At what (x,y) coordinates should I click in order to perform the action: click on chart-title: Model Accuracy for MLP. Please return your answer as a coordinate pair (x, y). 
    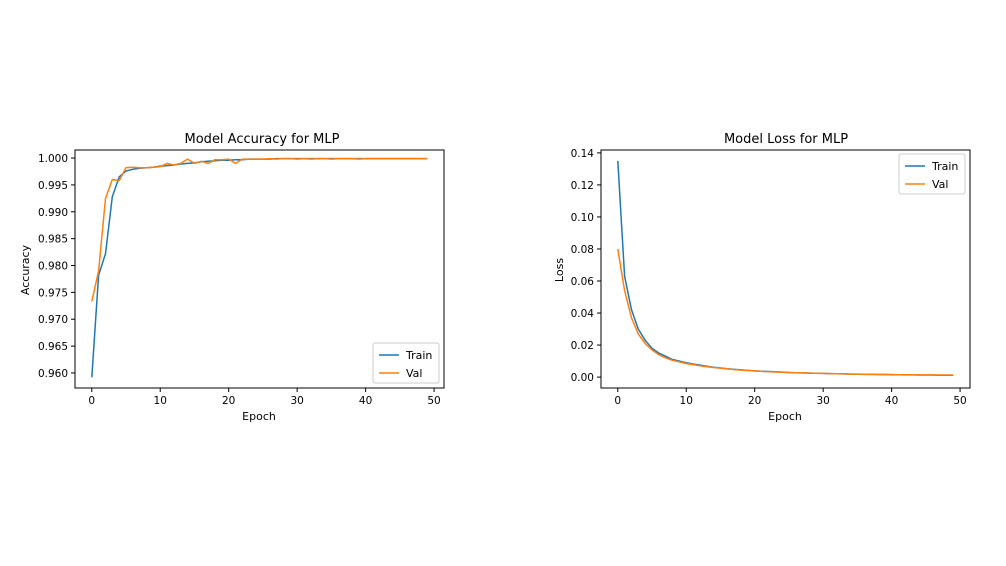
    Looking at the image, I should click on (262, 139).